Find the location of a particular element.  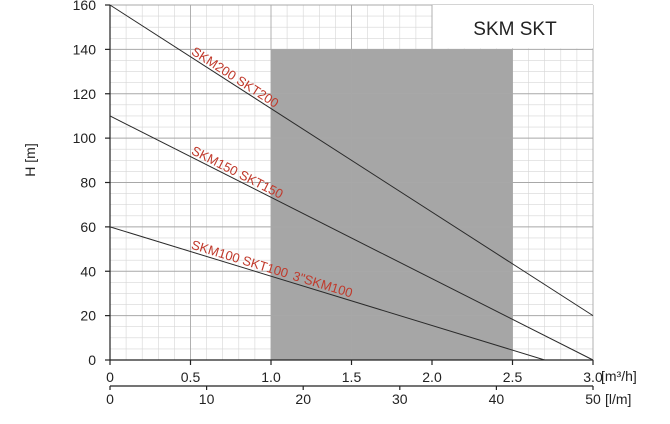

x2-tick-label: 20 is located at coordinates (303, 399).